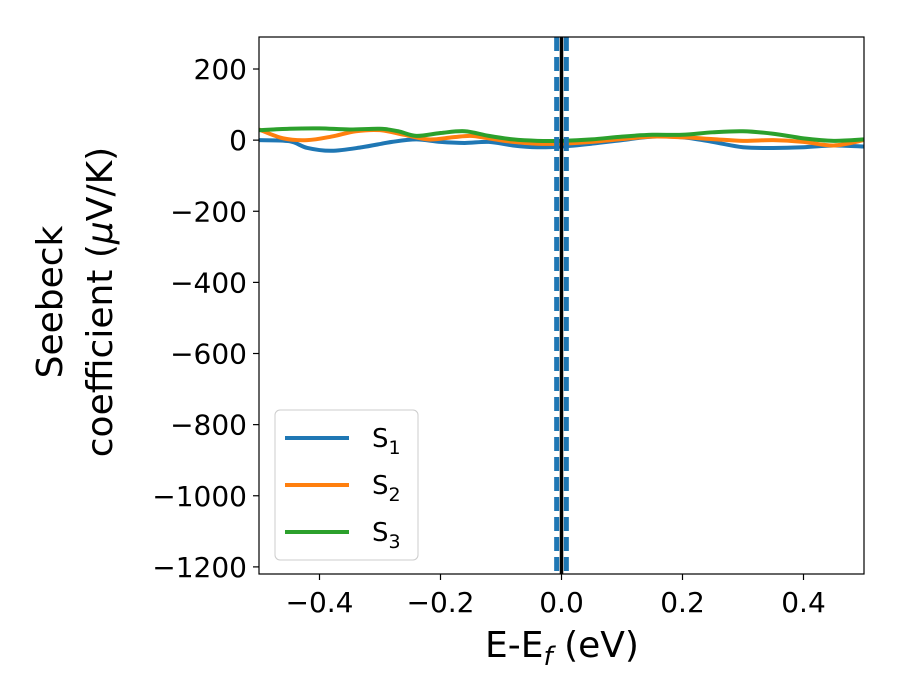  What do you see at coordinates (199, 496) in the screenshot?
I see `y-tick-label: −1000` at bounding box center [199, 496].